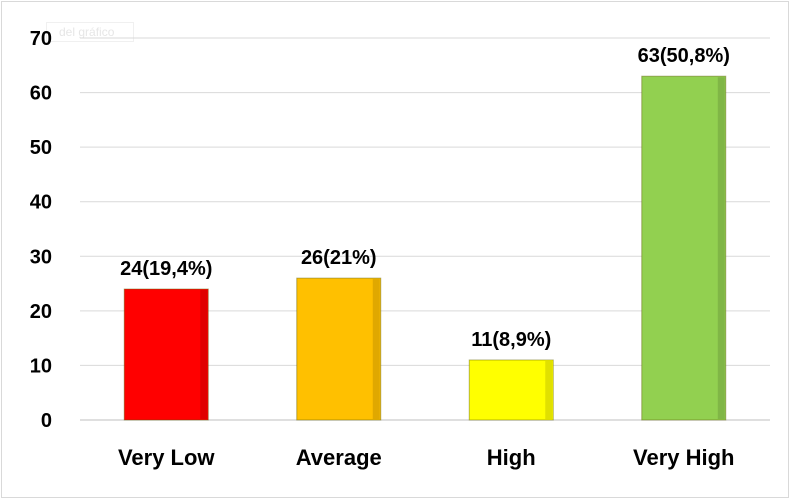  Describe the element at coordinates (41, 312) in the screenshot. I see `y-tick-label: 20` at that location.